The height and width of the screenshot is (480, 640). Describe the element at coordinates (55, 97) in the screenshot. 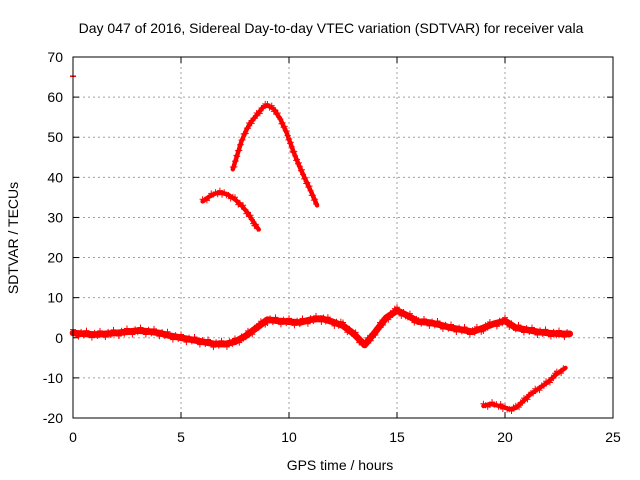

I see `y-tick-label: 60` at that location.